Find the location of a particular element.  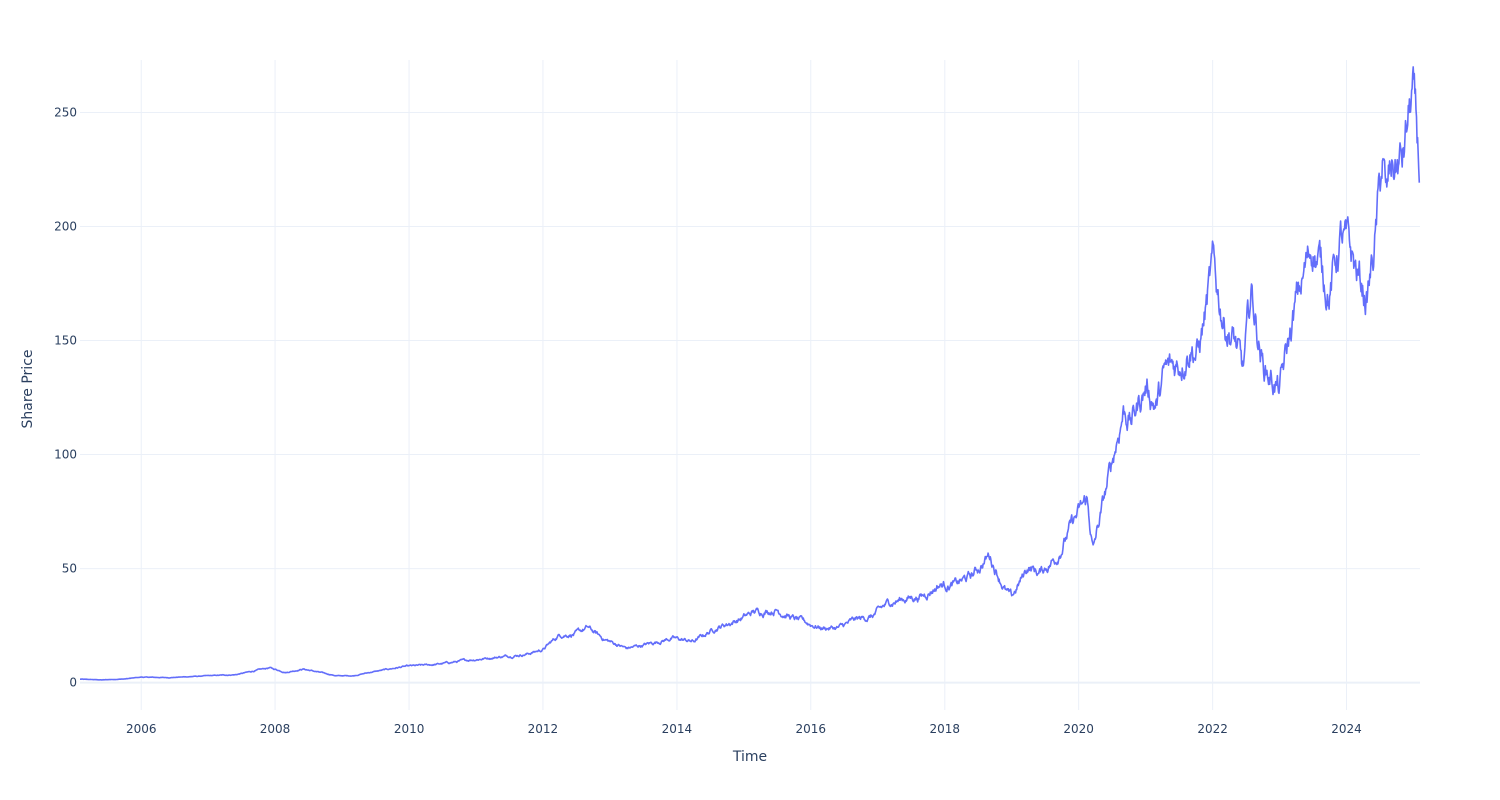

y-tick-label: 100 is located at coordinates (65, 455).